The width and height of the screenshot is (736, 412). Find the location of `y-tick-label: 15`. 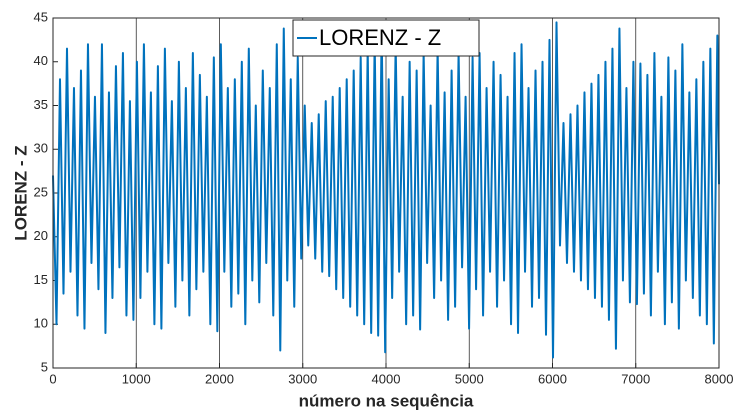

y-tick-label: 15 is located at coordinates (41, 279).